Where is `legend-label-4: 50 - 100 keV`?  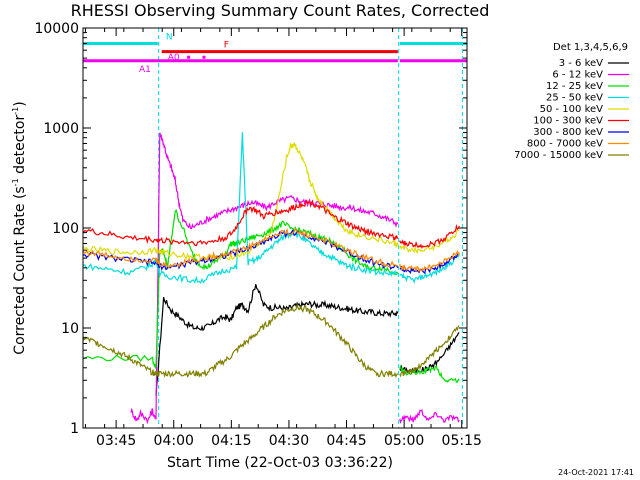
legend-label-4: 50 - 100 keV is located at coordinates (572, 109).